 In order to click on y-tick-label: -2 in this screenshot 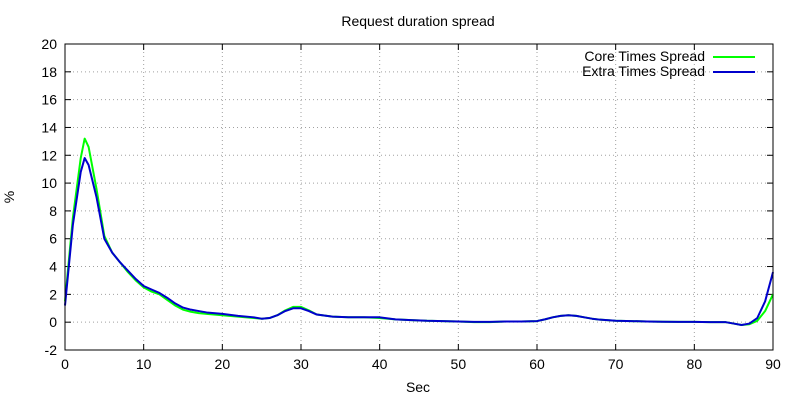, I will do `click(51, 350)`.